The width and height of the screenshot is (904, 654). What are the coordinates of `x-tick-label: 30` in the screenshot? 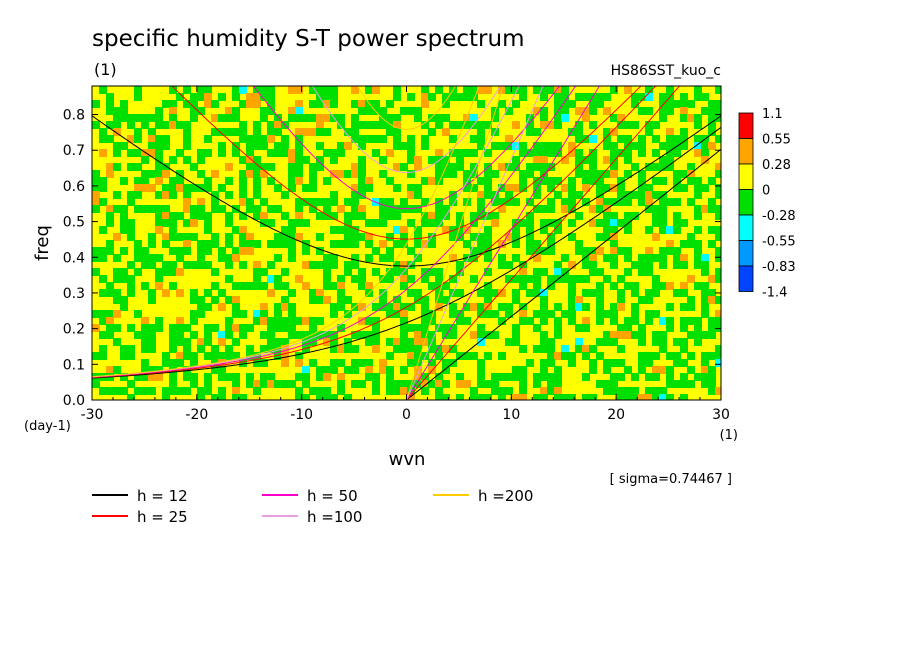 It's located at (721, 415).